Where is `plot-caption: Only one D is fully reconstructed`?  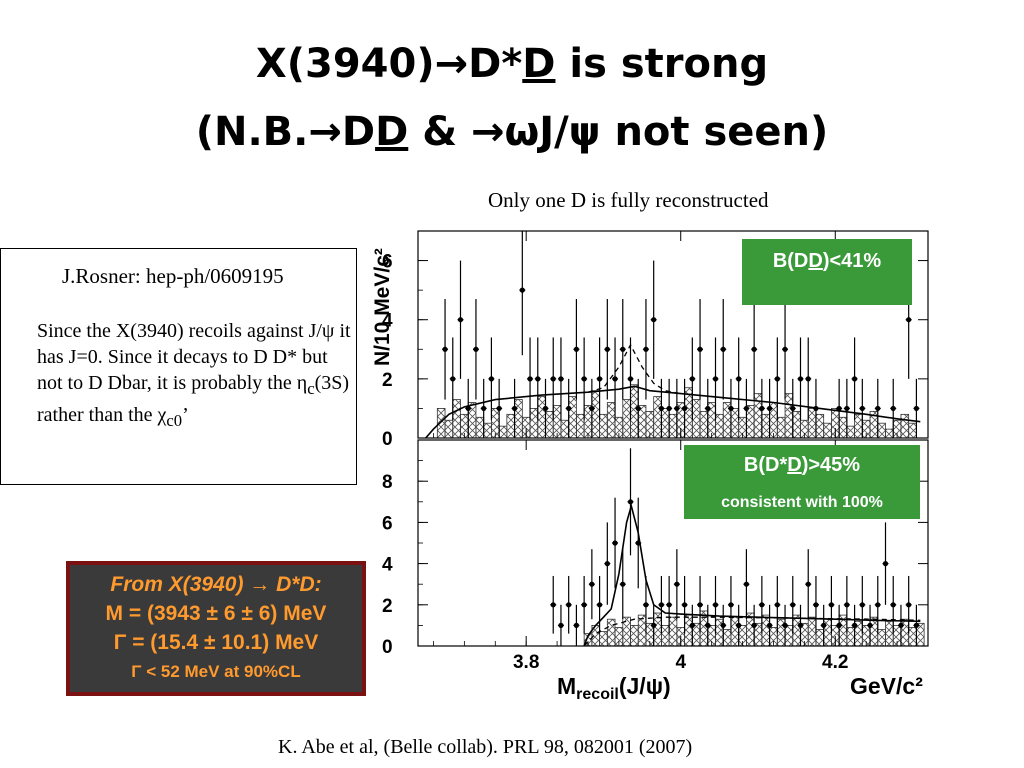
plot-caption: Only one D is fully reconstructed is located at coordinates (628, 200).